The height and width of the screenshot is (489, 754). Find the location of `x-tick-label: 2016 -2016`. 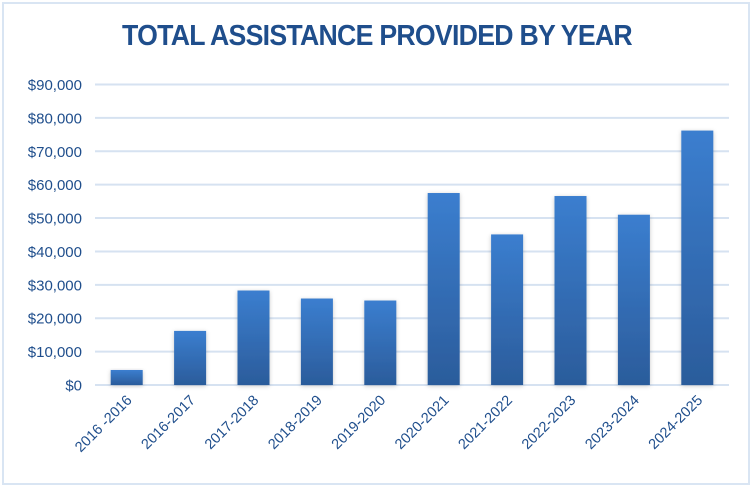

x-tick-label: 2016 -2016 is located at coordinates (103, 424).